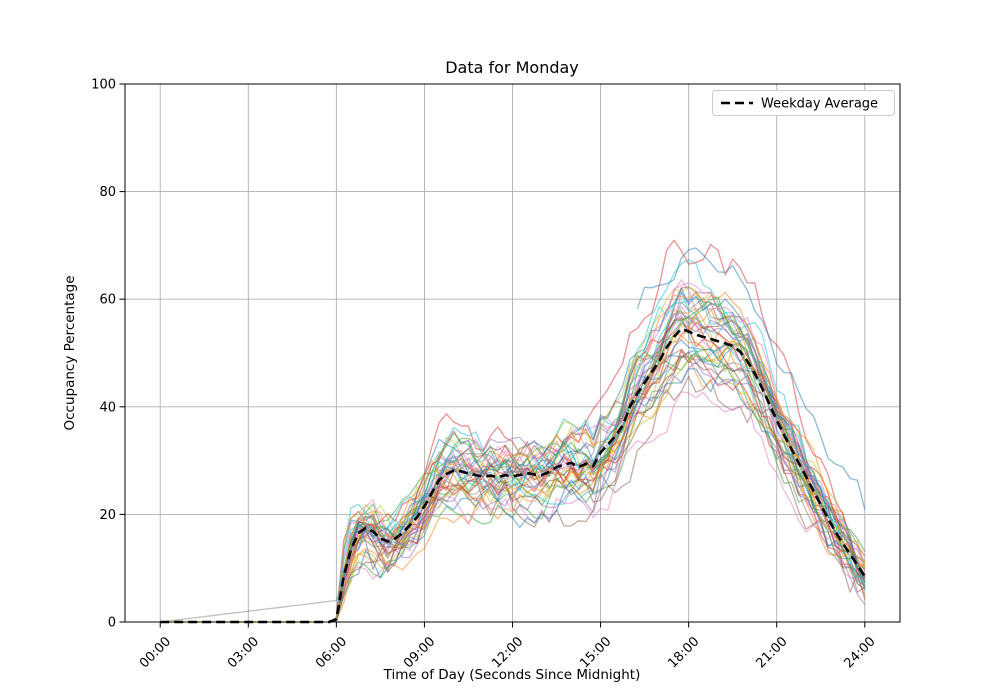  I want to click on chart-title: Data for Monday, so click(512, 67).